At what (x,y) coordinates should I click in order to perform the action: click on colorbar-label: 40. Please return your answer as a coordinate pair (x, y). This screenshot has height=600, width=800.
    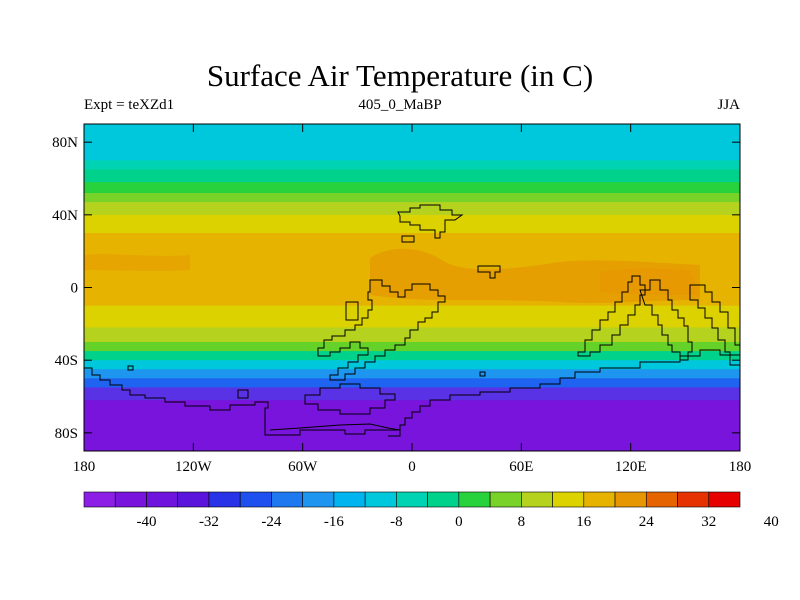
    Looking at the image, I should click on (771, 522).